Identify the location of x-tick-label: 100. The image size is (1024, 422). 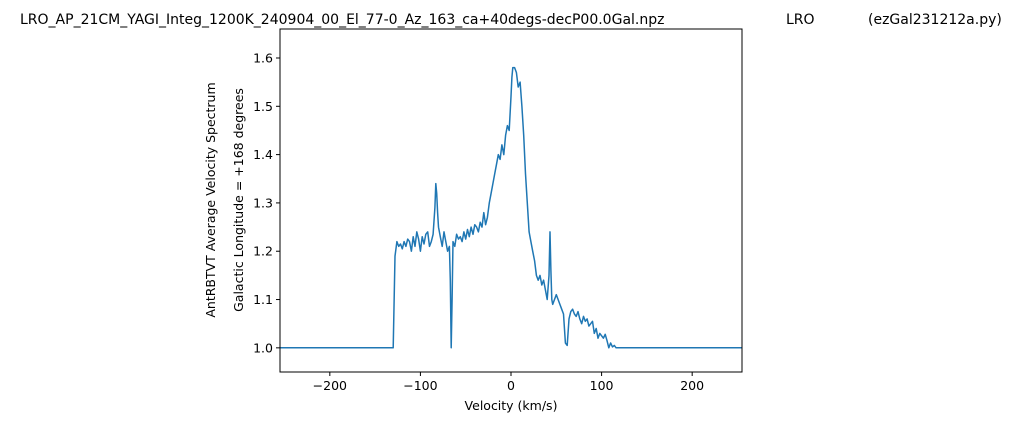
(602, 385).